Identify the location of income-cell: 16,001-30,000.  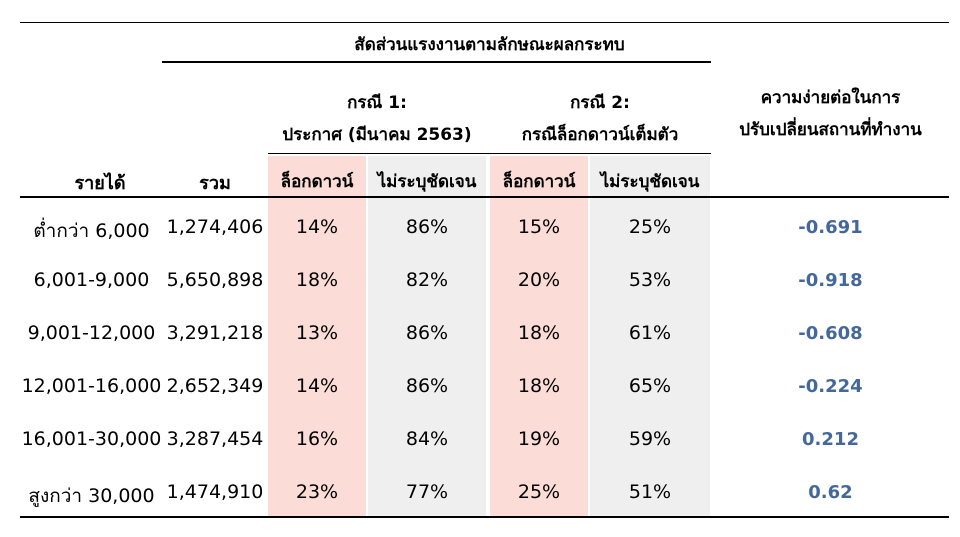
(91, 439).